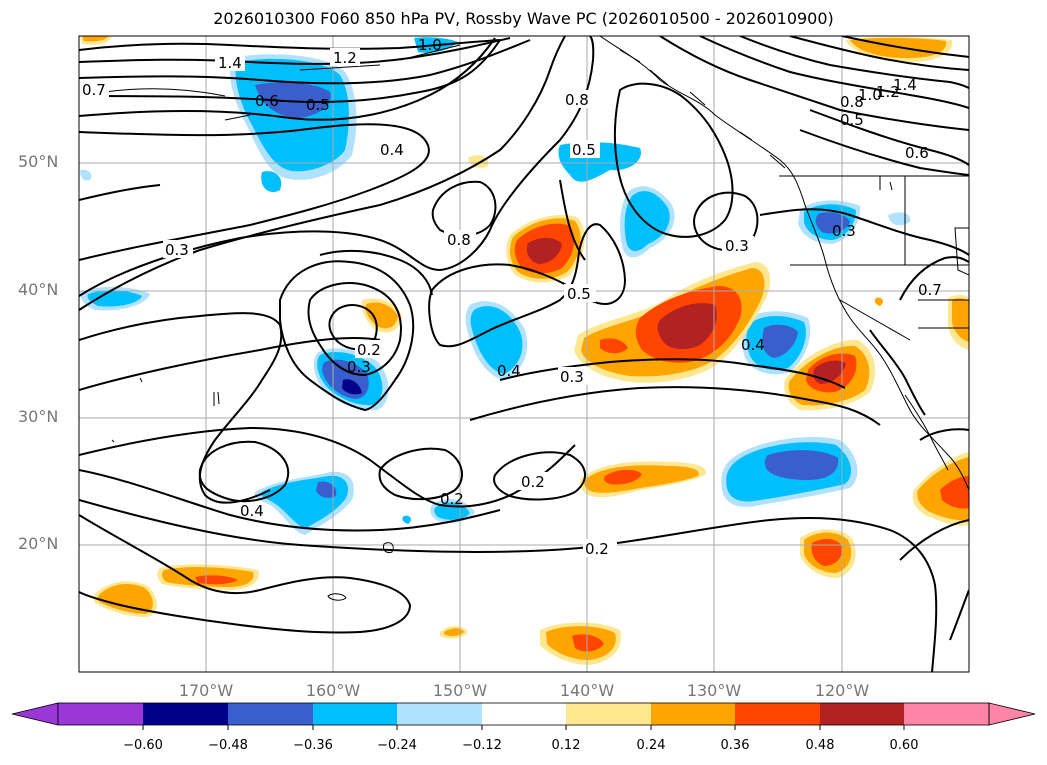 Image resolution: width=1047 pixels, height=765 pixels. What do you see at coordinates (313, 745) in the screenshot?
I see `colorbar-tick-label: −0.36` at bounding box center [313, 745].